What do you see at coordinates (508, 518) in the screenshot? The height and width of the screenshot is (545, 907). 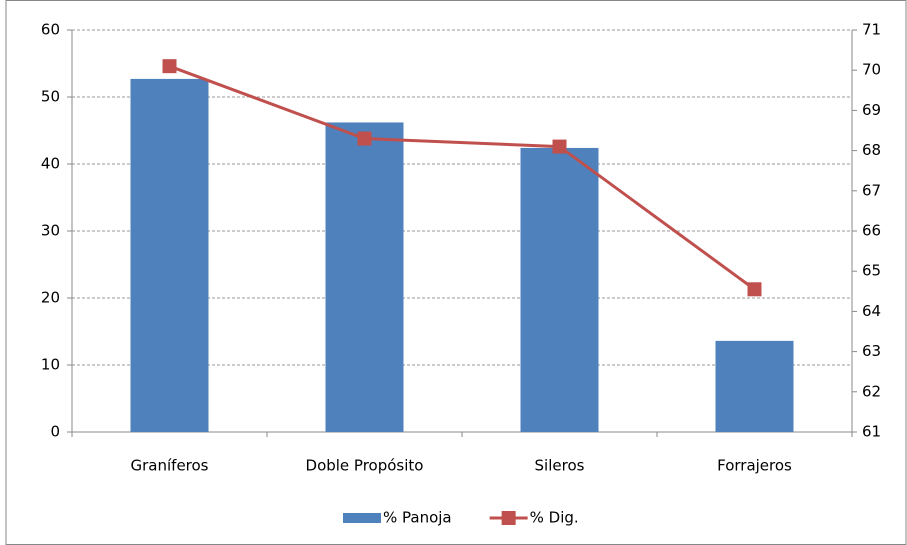 I see `legend-swatch-marker` at bounding box center [508, 518].